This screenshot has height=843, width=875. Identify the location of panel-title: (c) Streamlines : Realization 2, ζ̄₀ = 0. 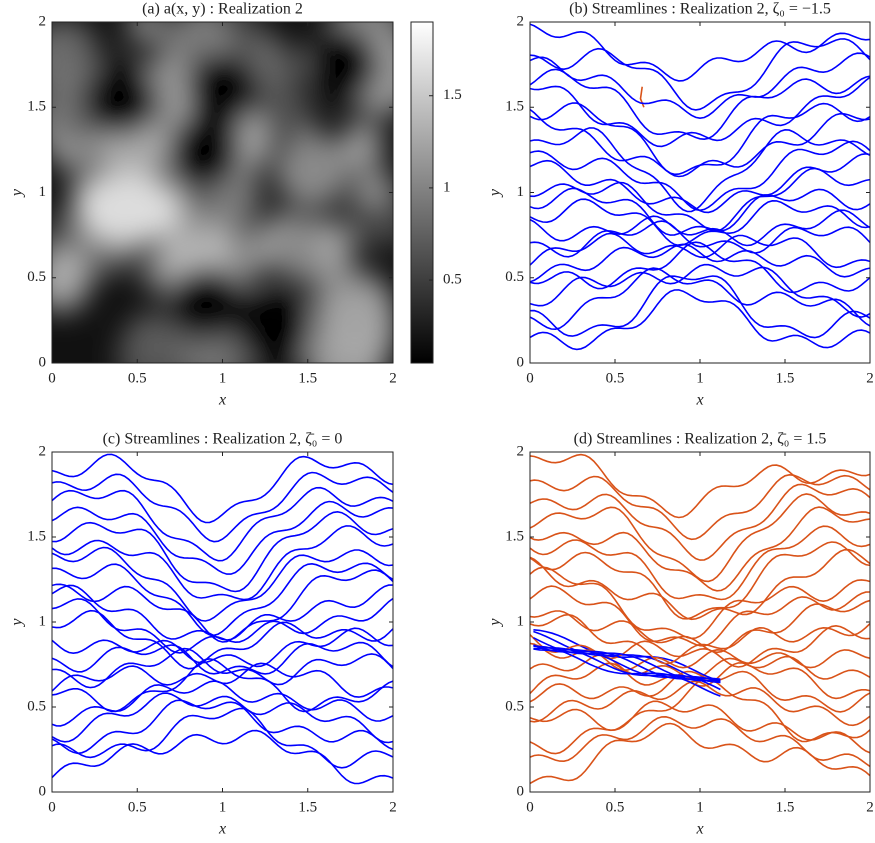
(223, 439).